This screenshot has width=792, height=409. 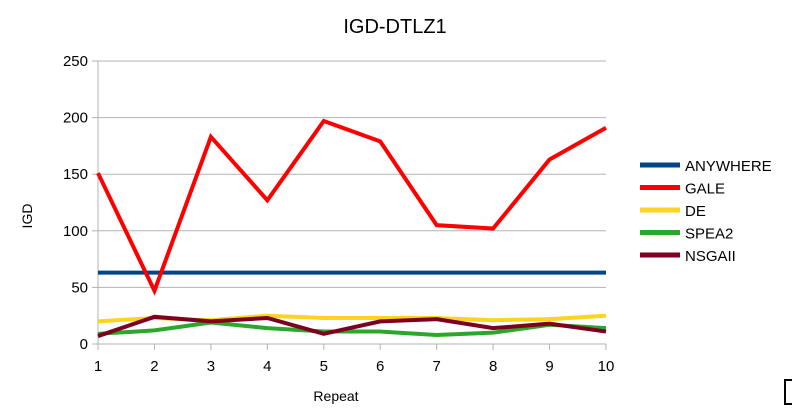 I want to click on legend-label: GALE, so click(x=705, y=189).